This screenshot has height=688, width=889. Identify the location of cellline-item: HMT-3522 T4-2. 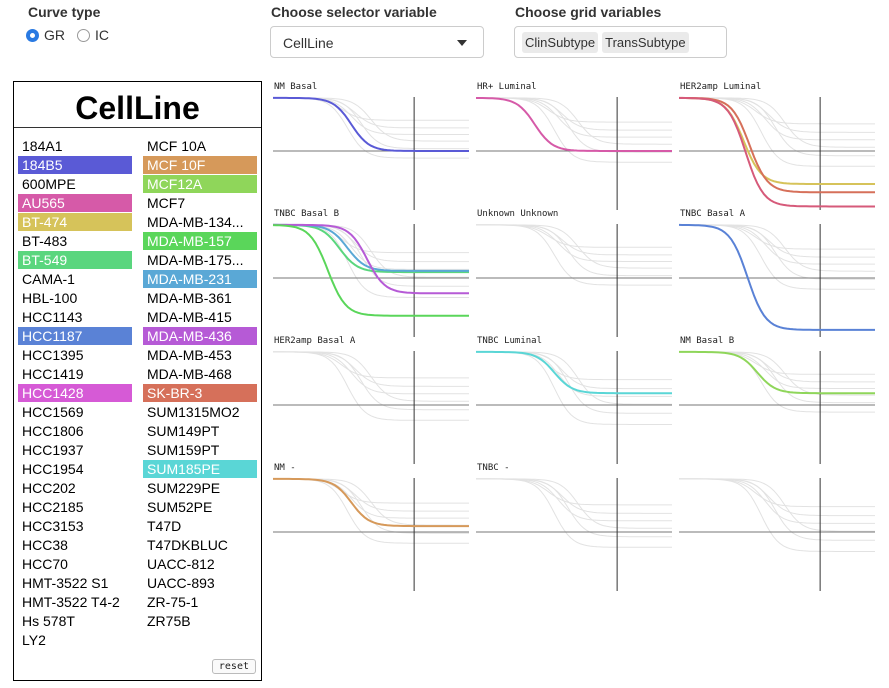
(71, 602).